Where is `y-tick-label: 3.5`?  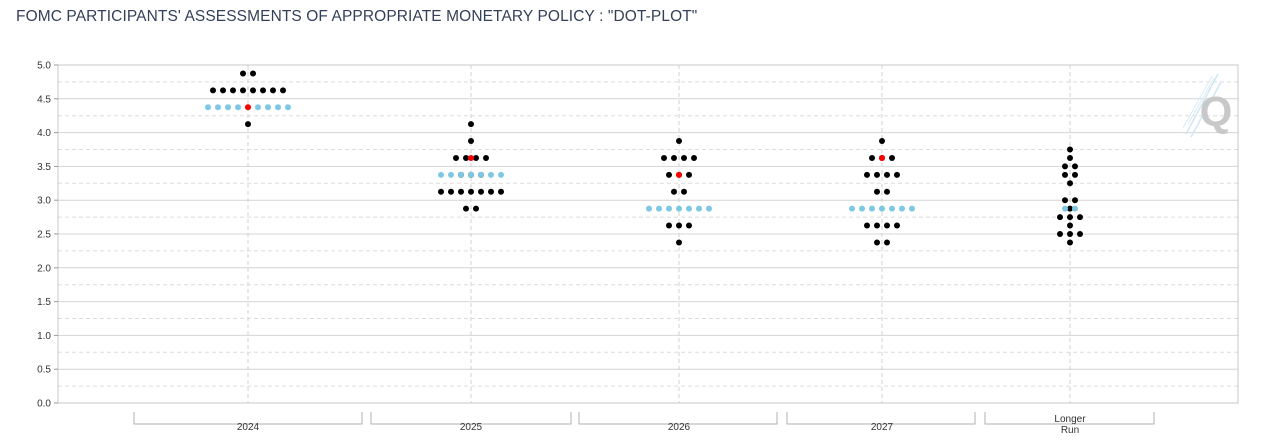 y-tick-label: 3.5 is located at coordinates (44, 167).